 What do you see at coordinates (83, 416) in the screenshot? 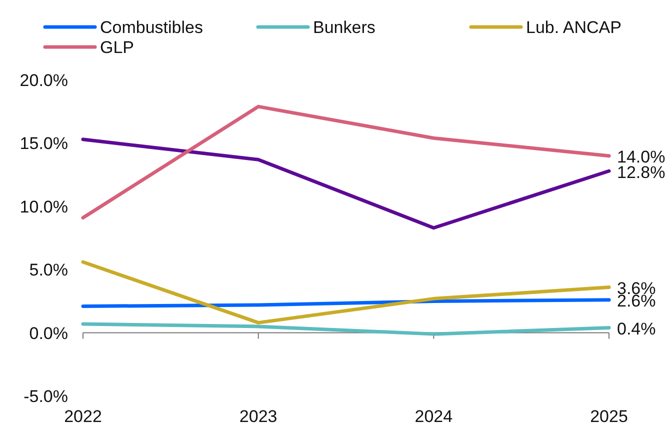
I see `x-tick-label: 2022` at bounding box center [83, 416].